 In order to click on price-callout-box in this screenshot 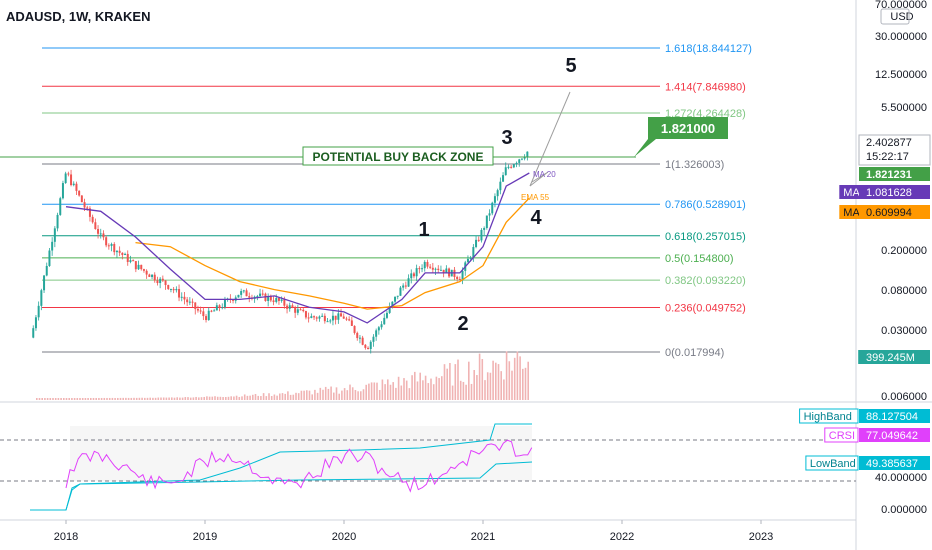, I will do `click(681, 137)`.